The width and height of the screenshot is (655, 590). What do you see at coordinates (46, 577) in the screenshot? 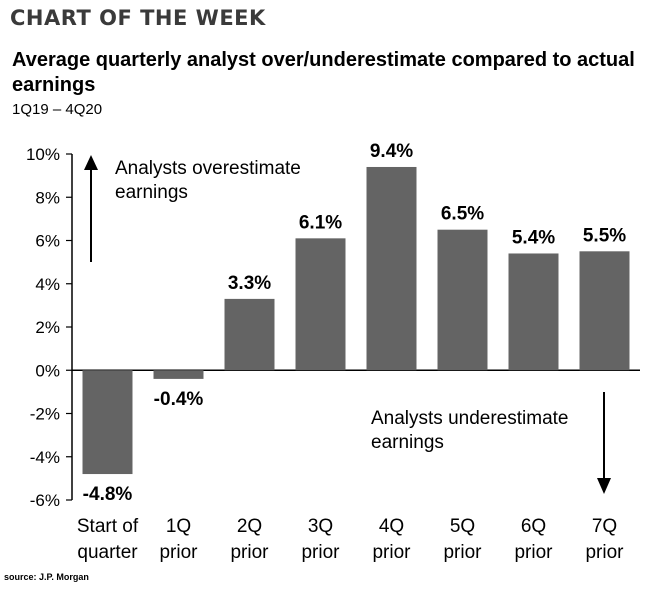
I see `source-note: source: J.P. Morgan` at bounding box center [46, 577].